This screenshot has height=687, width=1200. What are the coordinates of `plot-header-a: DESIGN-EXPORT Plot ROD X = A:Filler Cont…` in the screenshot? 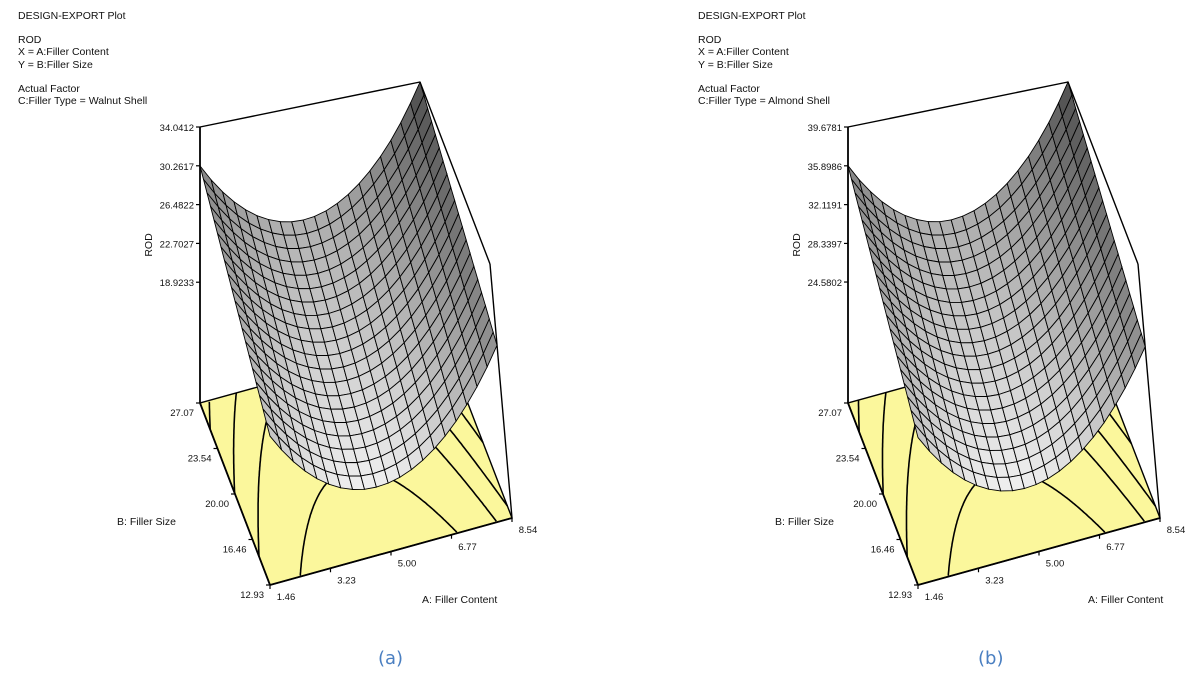 It's located at (82, 58).